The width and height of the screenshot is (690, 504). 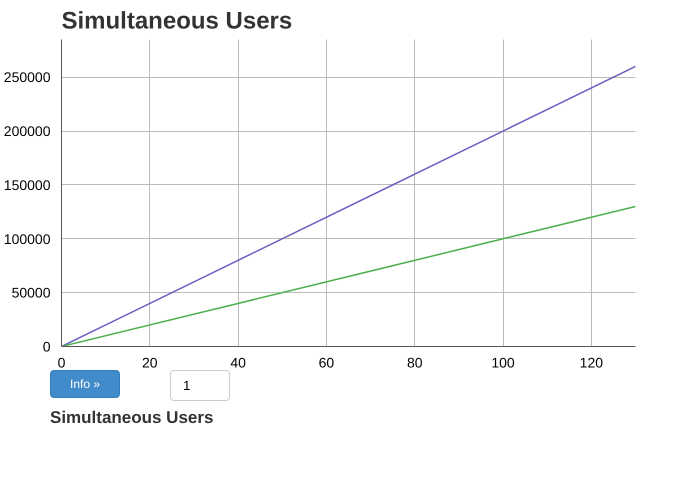 What do you see at coordinates (150, 362) in the screenshot?
I see `x-tick-label: 20` at bounding box center [150, 362].